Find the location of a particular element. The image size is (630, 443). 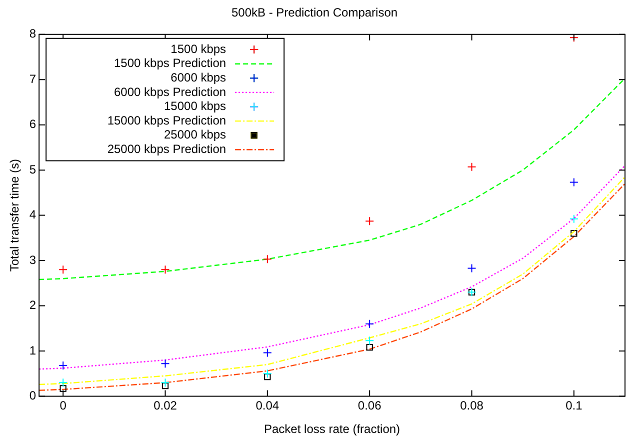

y-tick-label: 4 is located at coordinates (32, 215).